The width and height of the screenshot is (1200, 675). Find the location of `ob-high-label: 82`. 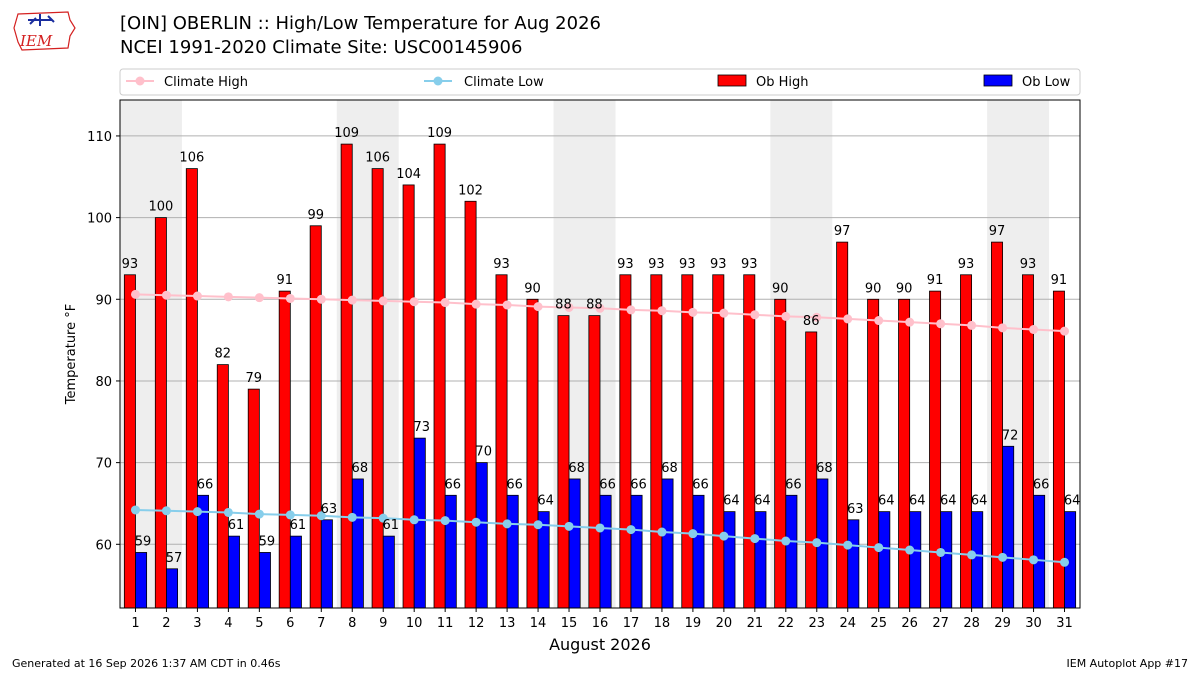

ob-high-label: 82 is located at coordinates (223, 354).